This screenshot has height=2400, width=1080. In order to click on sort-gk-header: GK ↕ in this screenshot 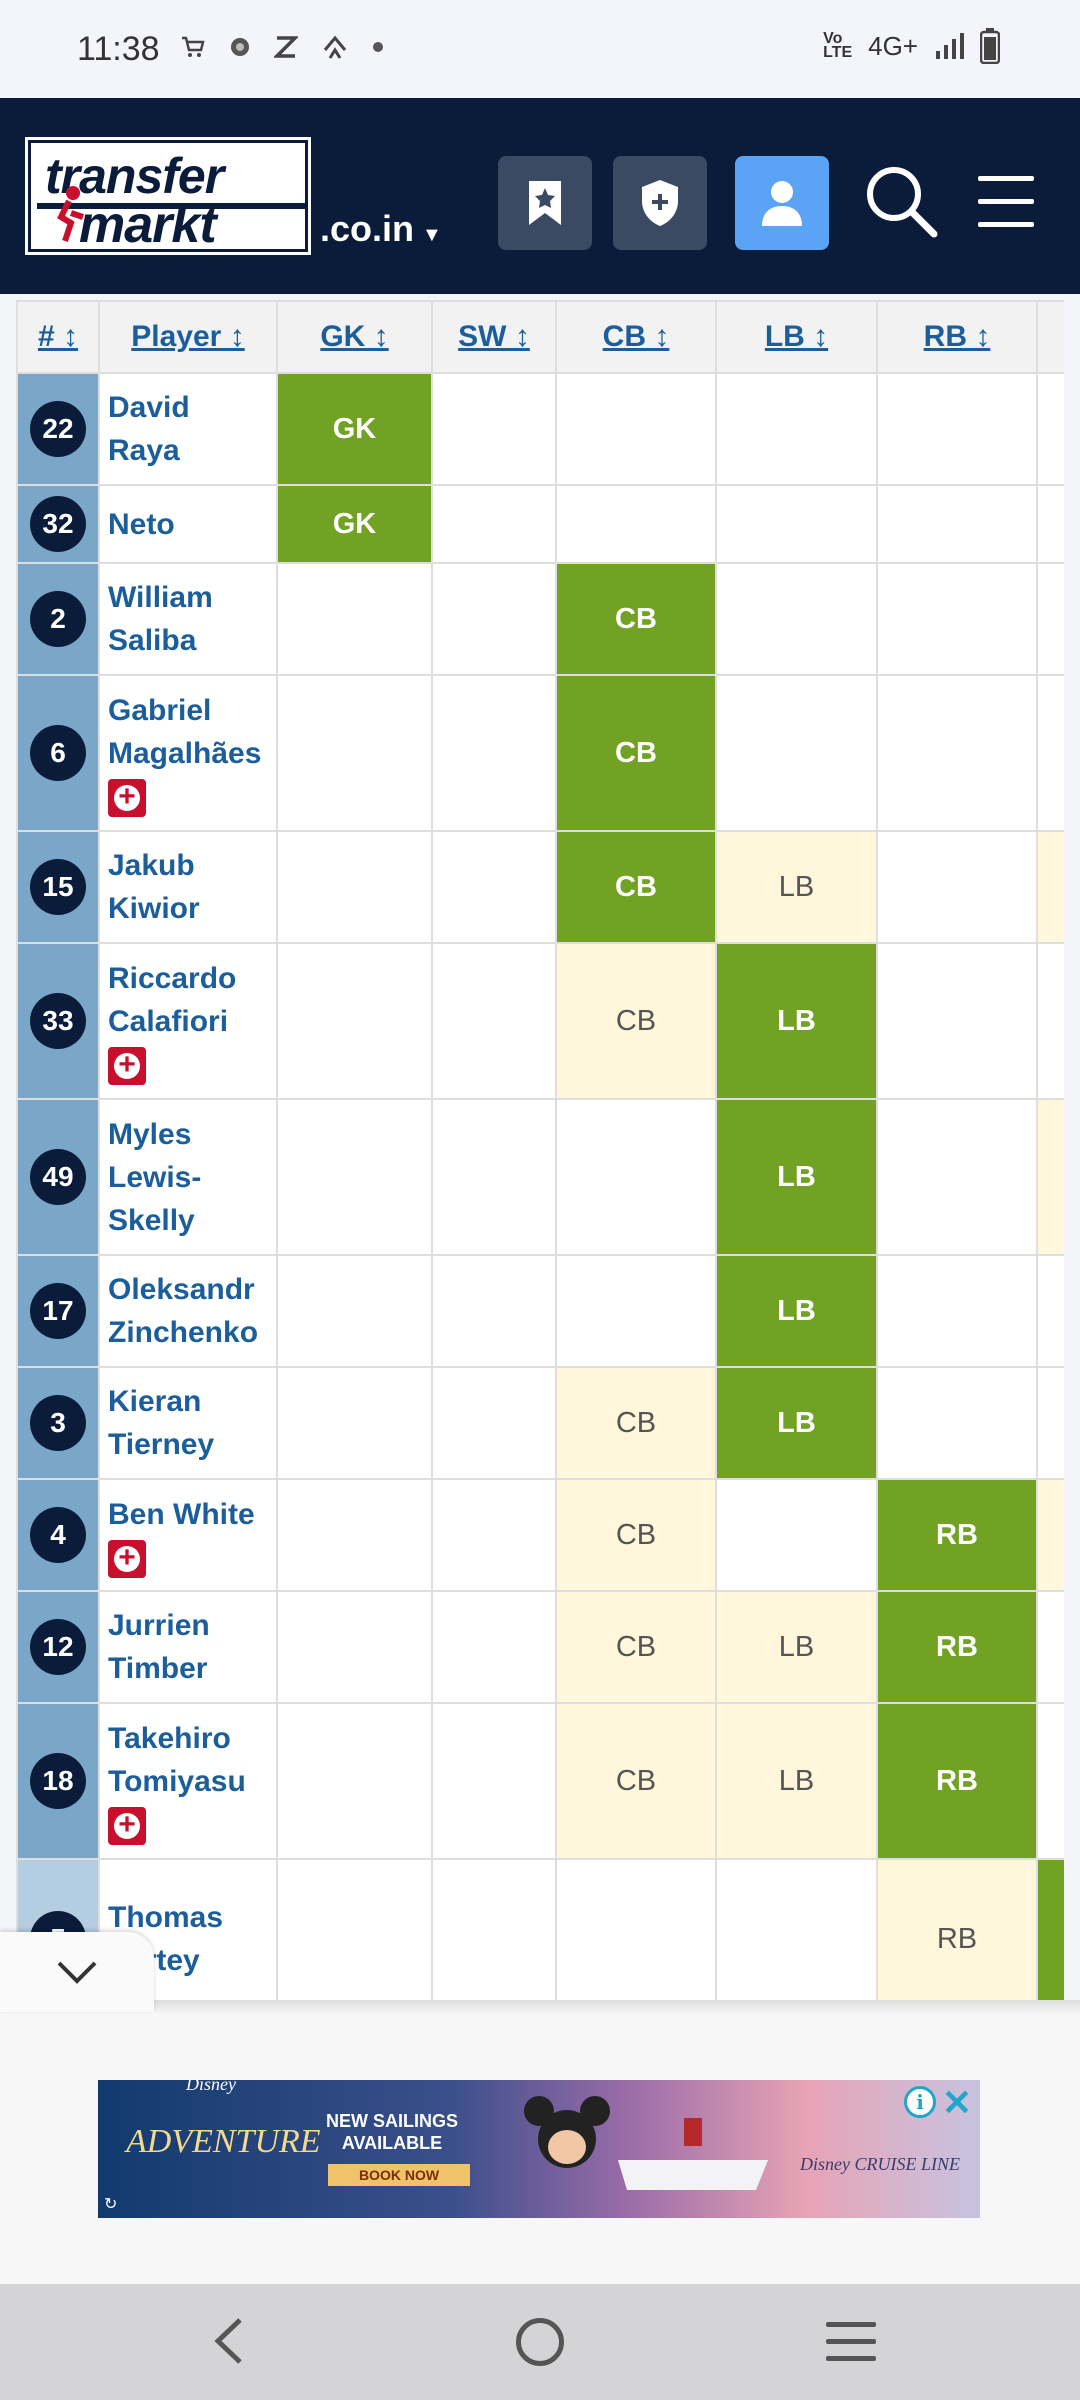, I will do `click(354, 337)`.